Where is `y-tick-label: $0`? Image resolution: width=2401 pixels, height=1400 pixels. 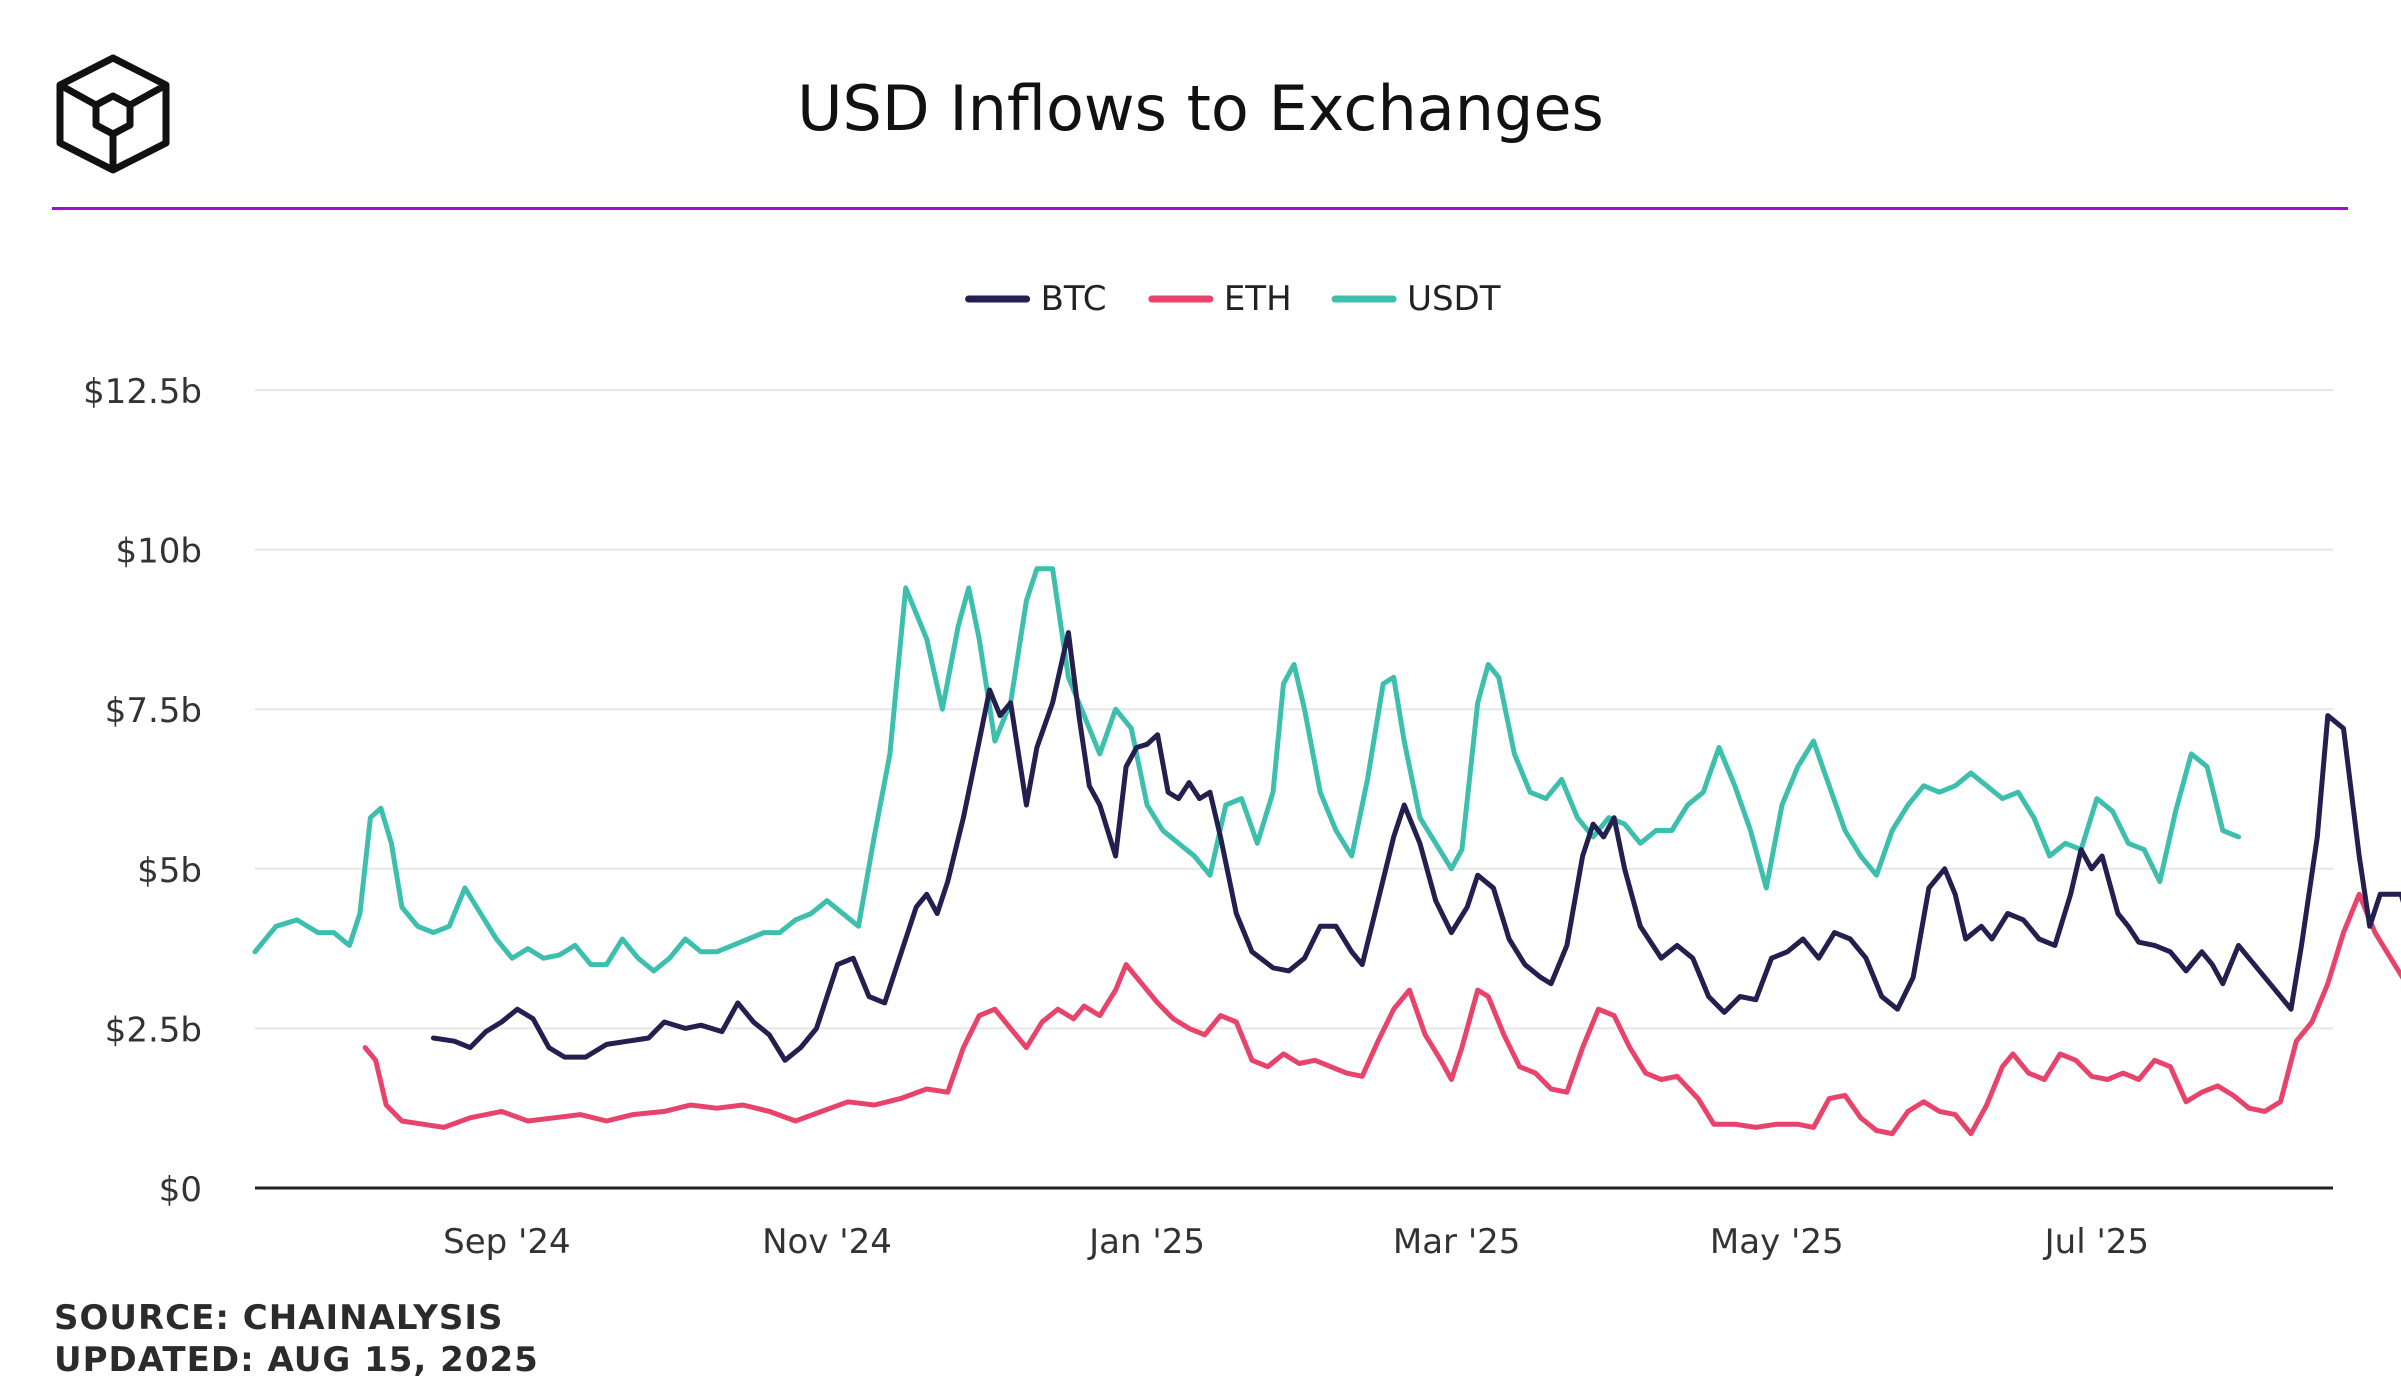
y-tick-label: $0 is located at coordinates (180, 1190).